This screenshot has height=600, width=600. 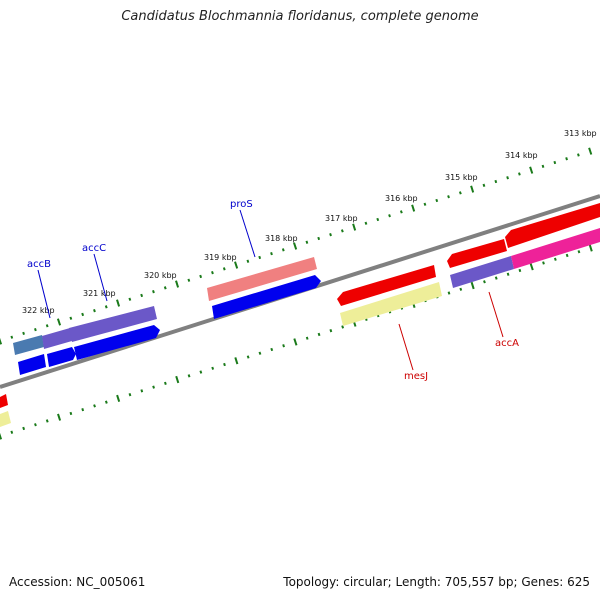 What do you see at coordinates (117, 342) in the screenshot?
I see `gene-accC-inner` at bounding box center [117, 342].